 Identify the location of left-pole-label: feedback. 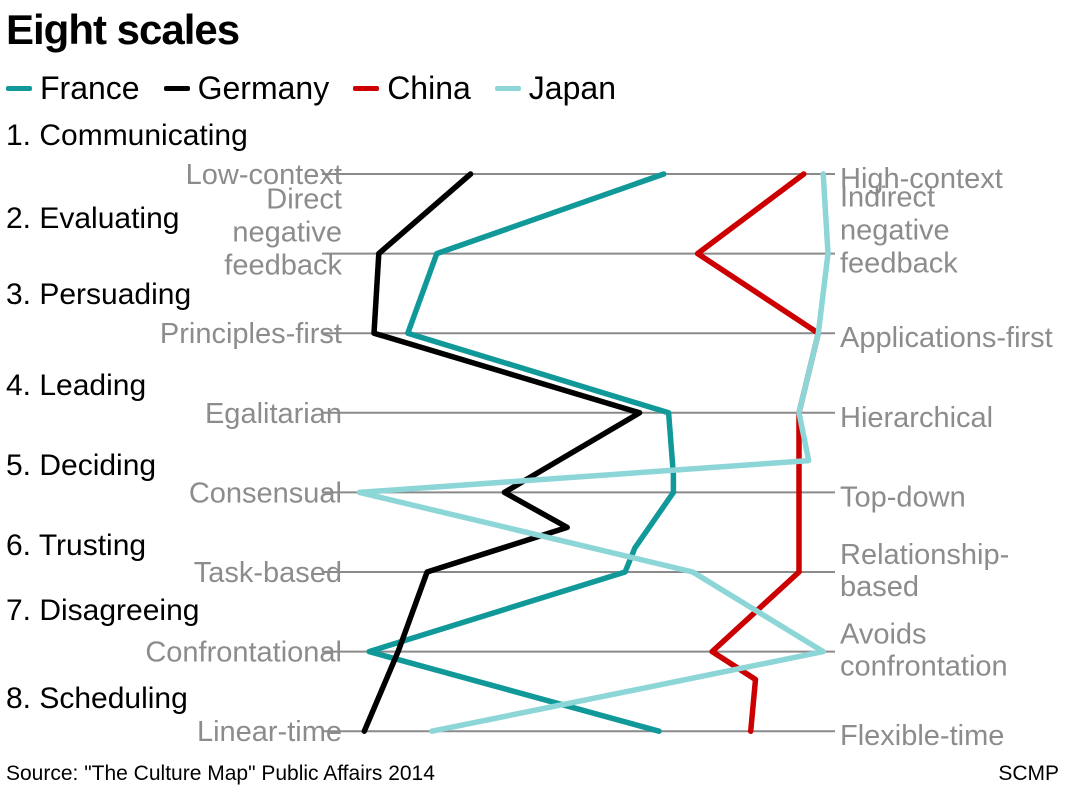
(283, 266).